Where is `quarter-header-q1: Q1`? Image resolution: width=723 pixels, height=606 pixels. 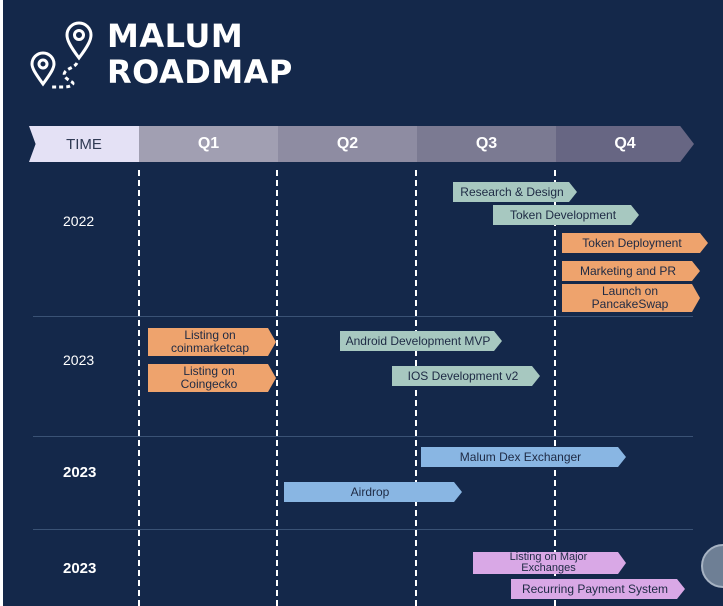
quarter-header-q1: Q1 is located at coordinates (208, 144).